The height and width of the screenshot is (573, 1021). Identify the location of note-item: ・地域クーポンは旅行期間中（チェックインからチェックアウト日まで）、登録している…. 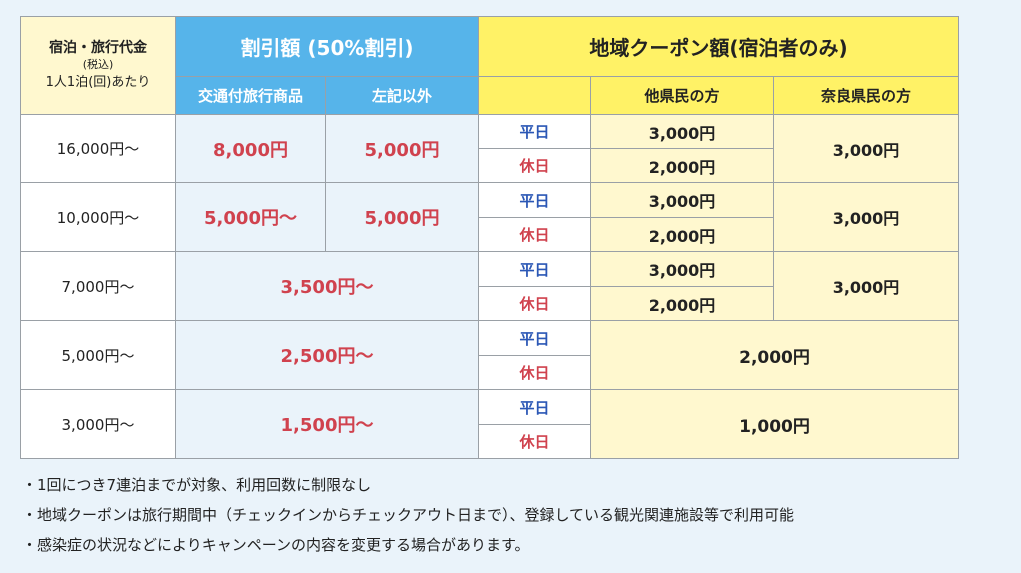
(408, 515).